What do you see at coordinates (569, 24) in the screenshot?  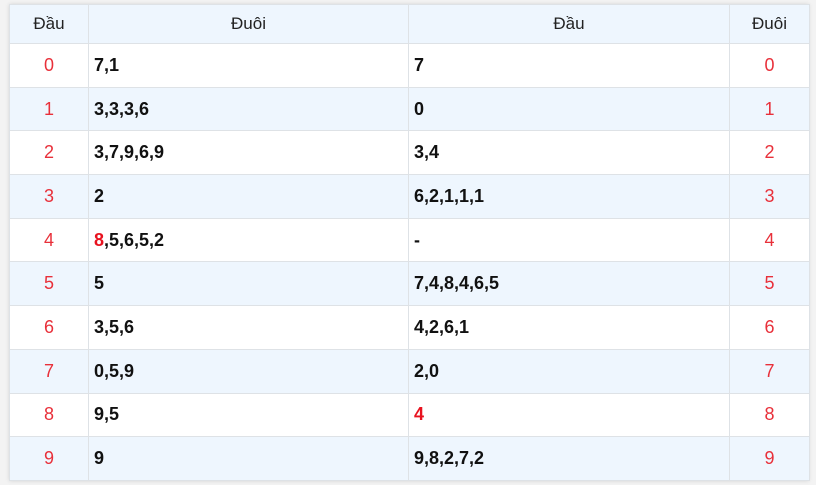 I see `header-dau-right: Đầu` at bounding box center [569, 24].